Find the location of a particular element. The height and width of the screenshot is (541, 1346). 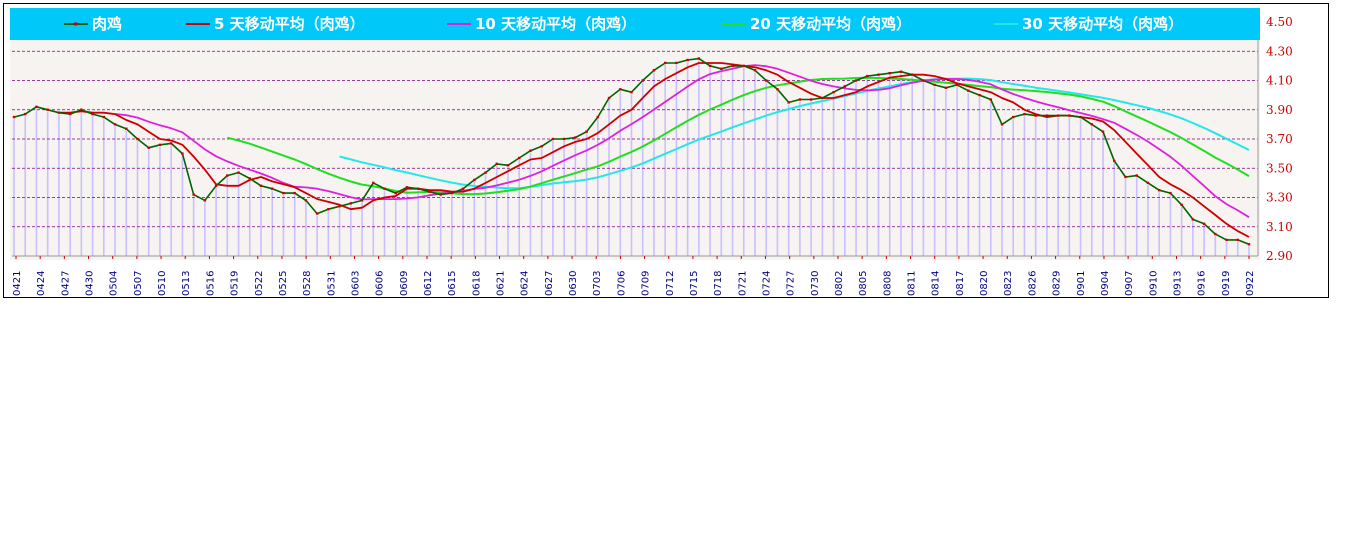

x-tick-label: 0504 is located at coordinates (114, 283).